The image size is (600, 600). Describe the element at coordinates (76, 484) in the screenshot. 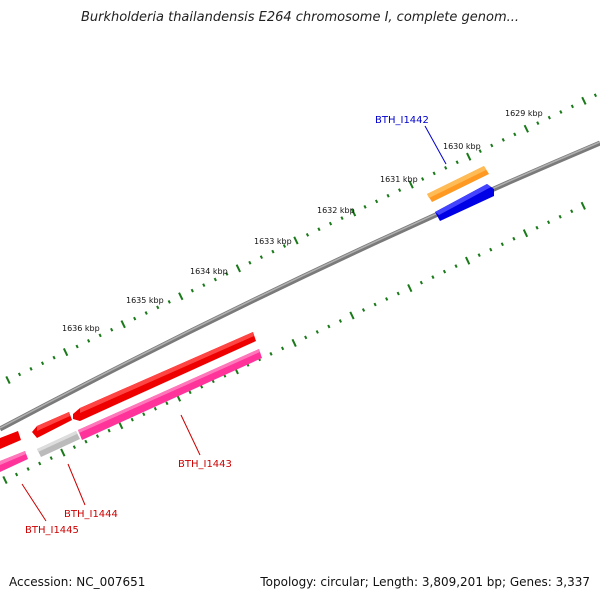

I see `leader-bth-i1444` at that location.